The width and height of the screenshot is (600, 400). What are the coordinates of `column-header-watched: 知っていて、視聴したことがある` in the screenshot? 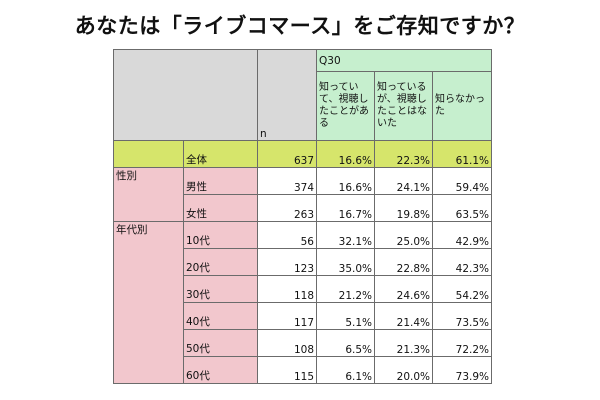 It's located at (345, 106).